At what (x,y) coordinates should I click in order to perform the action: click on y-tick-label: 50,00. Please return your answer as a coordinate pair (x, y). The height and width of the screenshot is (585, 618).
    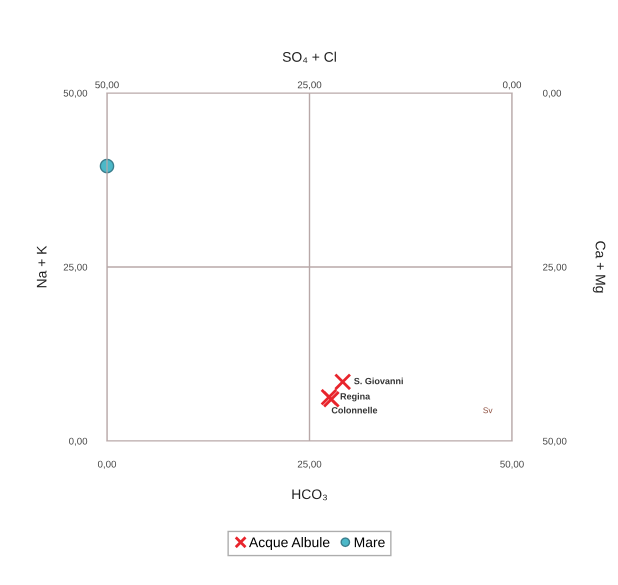
    Looking at the image, I should click on (76, 94).